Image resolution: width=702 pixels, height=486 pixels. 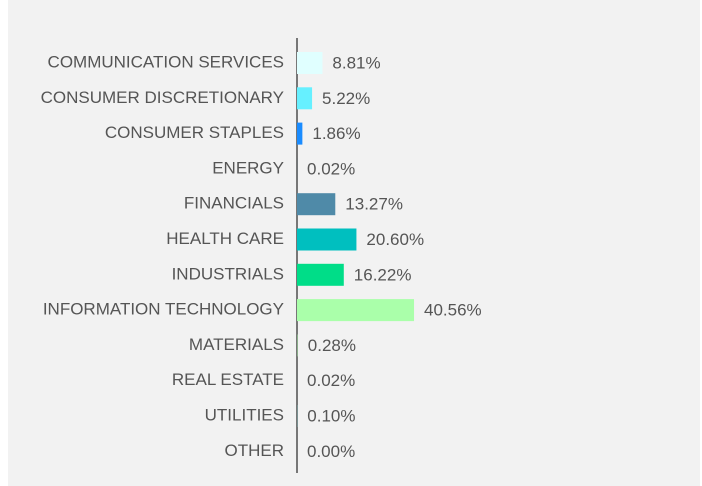 What do you see at coordinates (162, 97) in the screenshot?
I see `category-label: CONSUMER DISCRETIONARY` at bounding box center [162, 97].